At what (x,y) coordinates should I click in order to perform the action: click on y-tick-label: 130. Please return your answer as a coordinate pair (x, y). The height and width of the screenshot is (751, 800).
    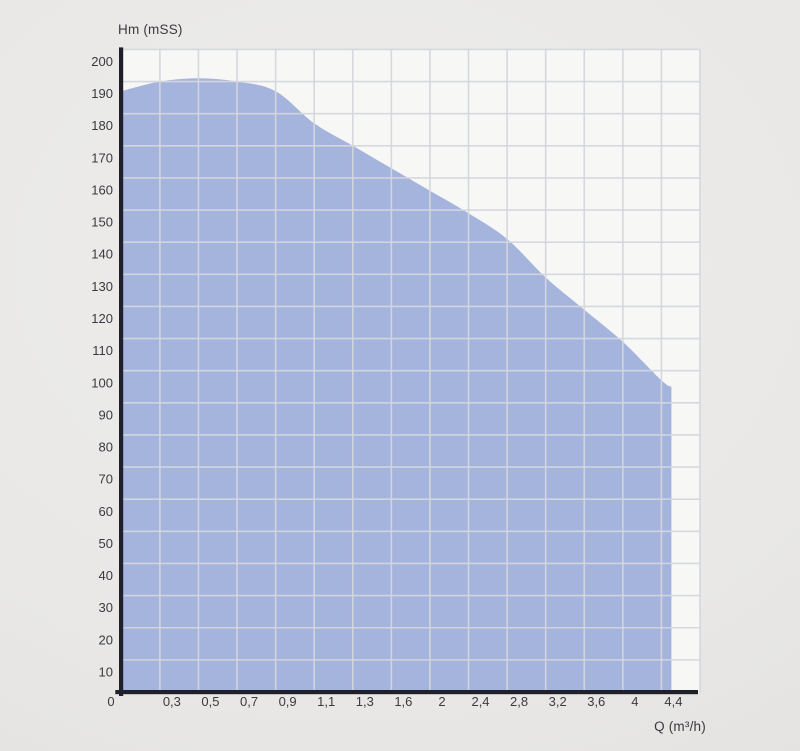
    Looking at the image, I should click on (102, 286).